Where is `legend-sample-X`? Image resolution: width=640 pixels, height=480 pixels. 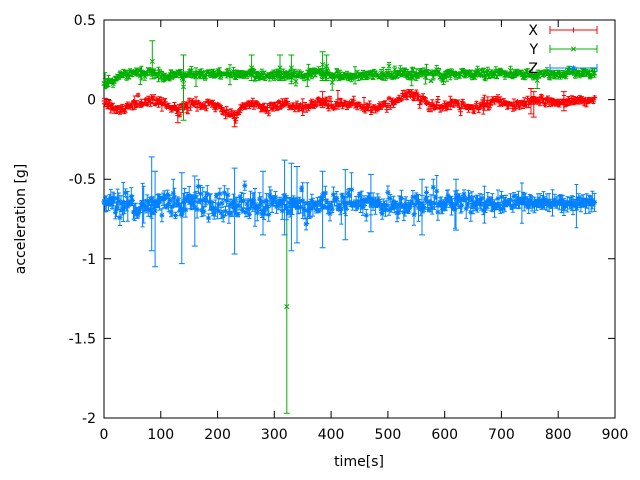 legend-sample-X is located at coordinates (573, 30).